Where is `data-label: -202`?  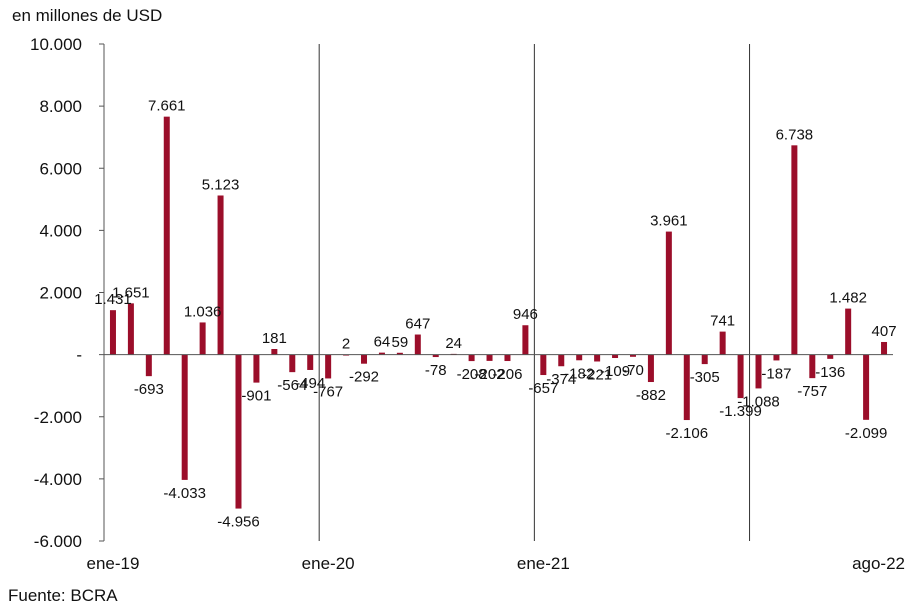
data-label: -202 is located at coordinates (490, 374).